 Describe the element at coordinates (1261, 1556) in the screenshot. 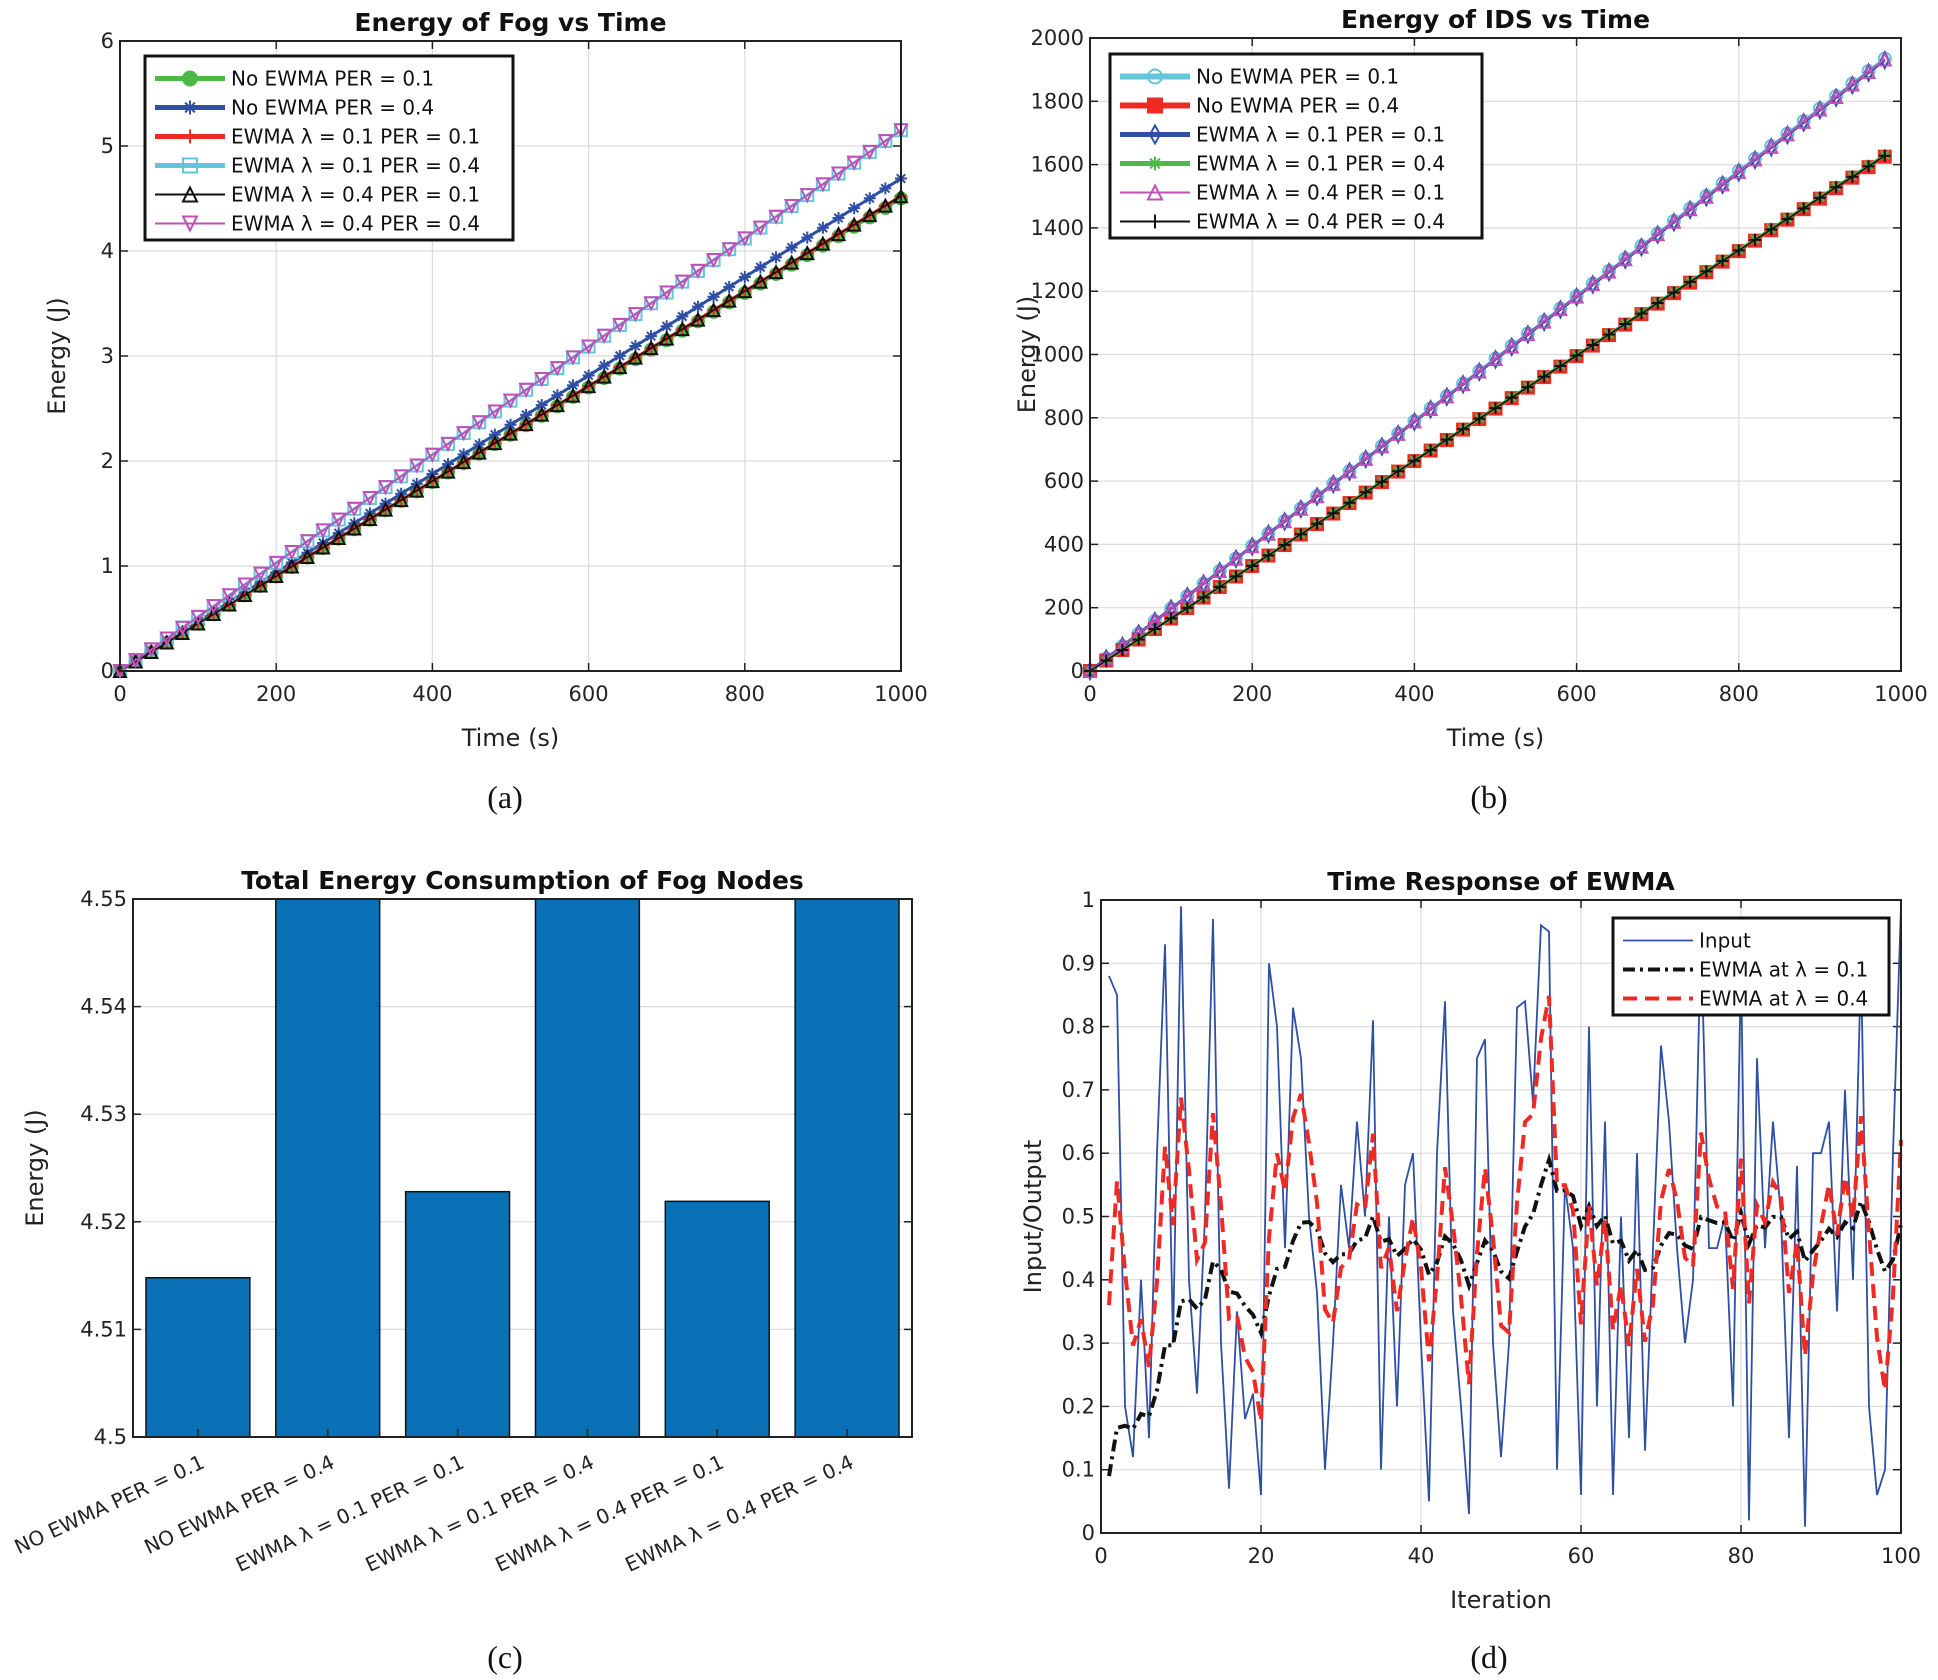

I see `x-tick-label: 20` at that location.